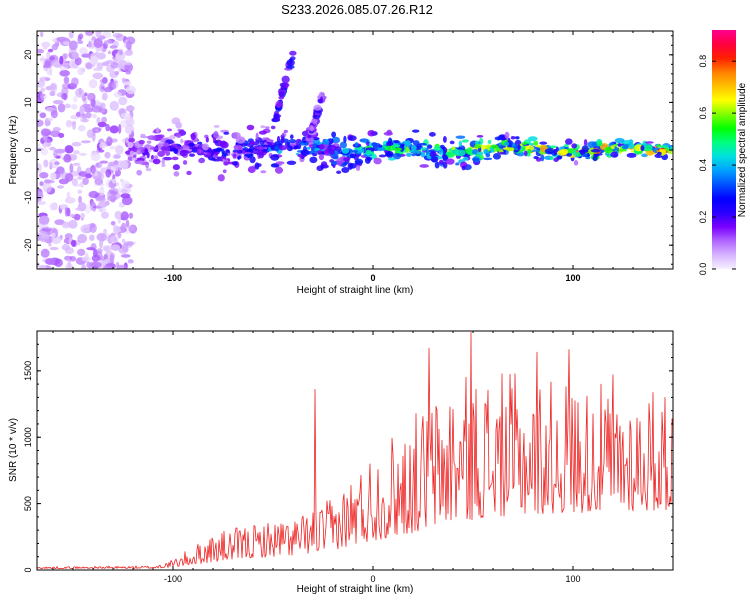  I want to click on snr-x-tick-label: 100, so click(572, 579).